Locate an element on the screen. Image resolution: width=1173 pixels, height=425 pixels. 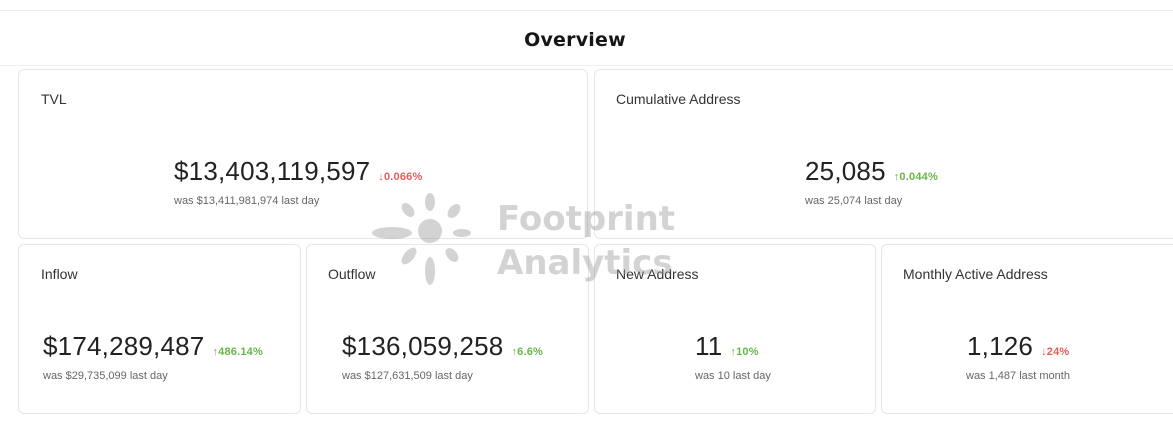
metric-row: $136,059,258 ↑6.6% is located at coordinates (442, 346).